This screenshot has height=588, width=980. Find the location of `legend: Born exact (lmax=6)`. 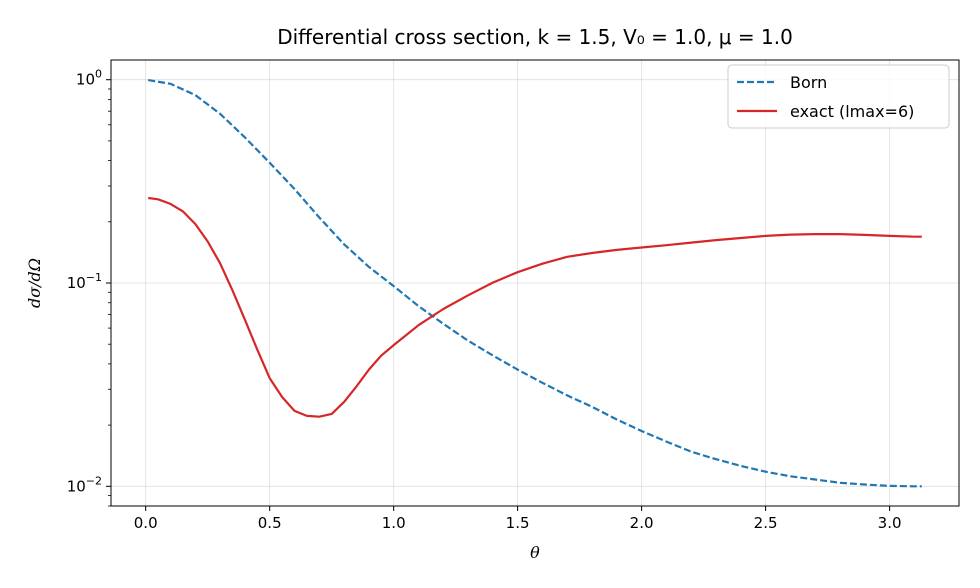

legend: Born exact (lmax=6) is located at coordinates (838, 96).